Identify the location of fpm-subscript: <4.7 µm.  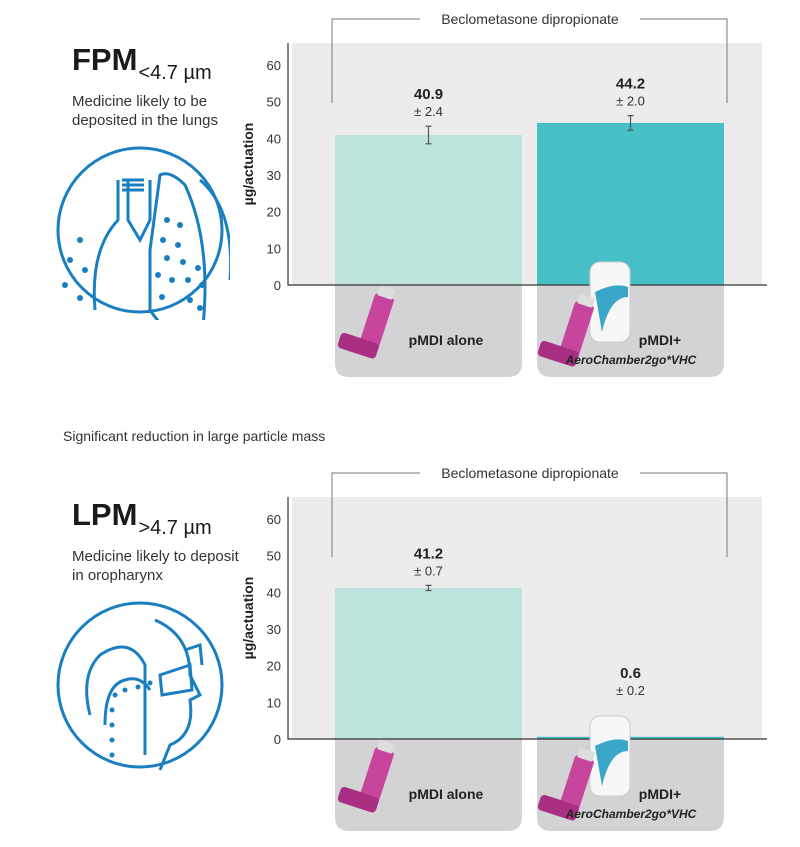
(175, 73).